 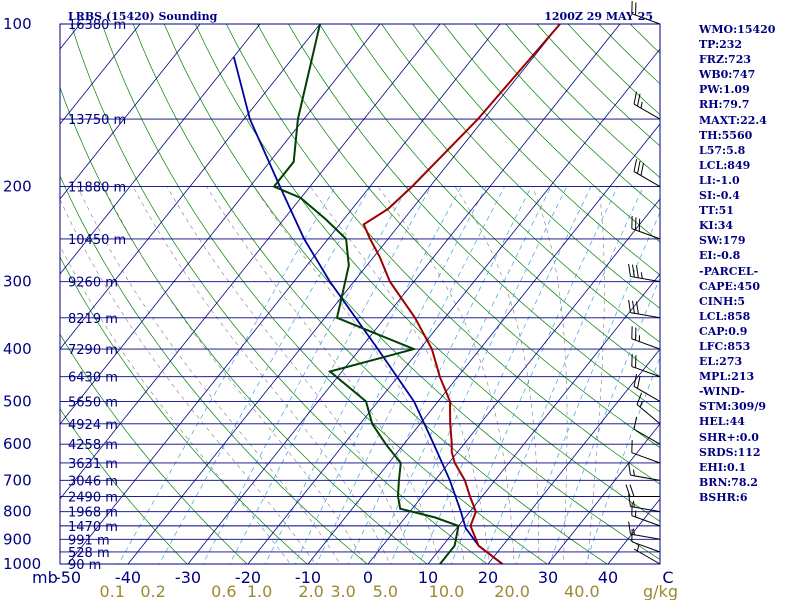 What do you see at coordinates (729, 286) in the screenshot?
I see `index-row: CAPE:450` at bounding box center [729, 286].